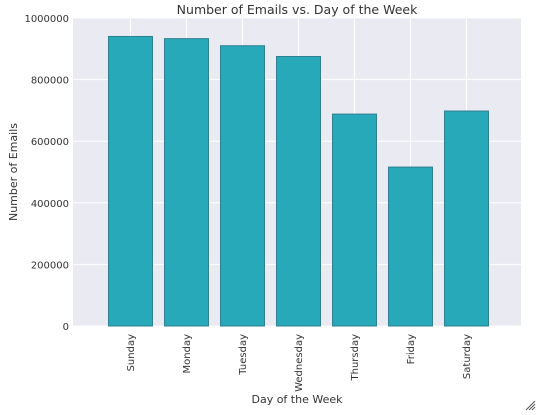 The height and width of the screenshot is (415, 540). What do you see at coordinates (50, 142) in the screenshot?
I see `y-tick-label: 600000` at bounding box center [50, 142].